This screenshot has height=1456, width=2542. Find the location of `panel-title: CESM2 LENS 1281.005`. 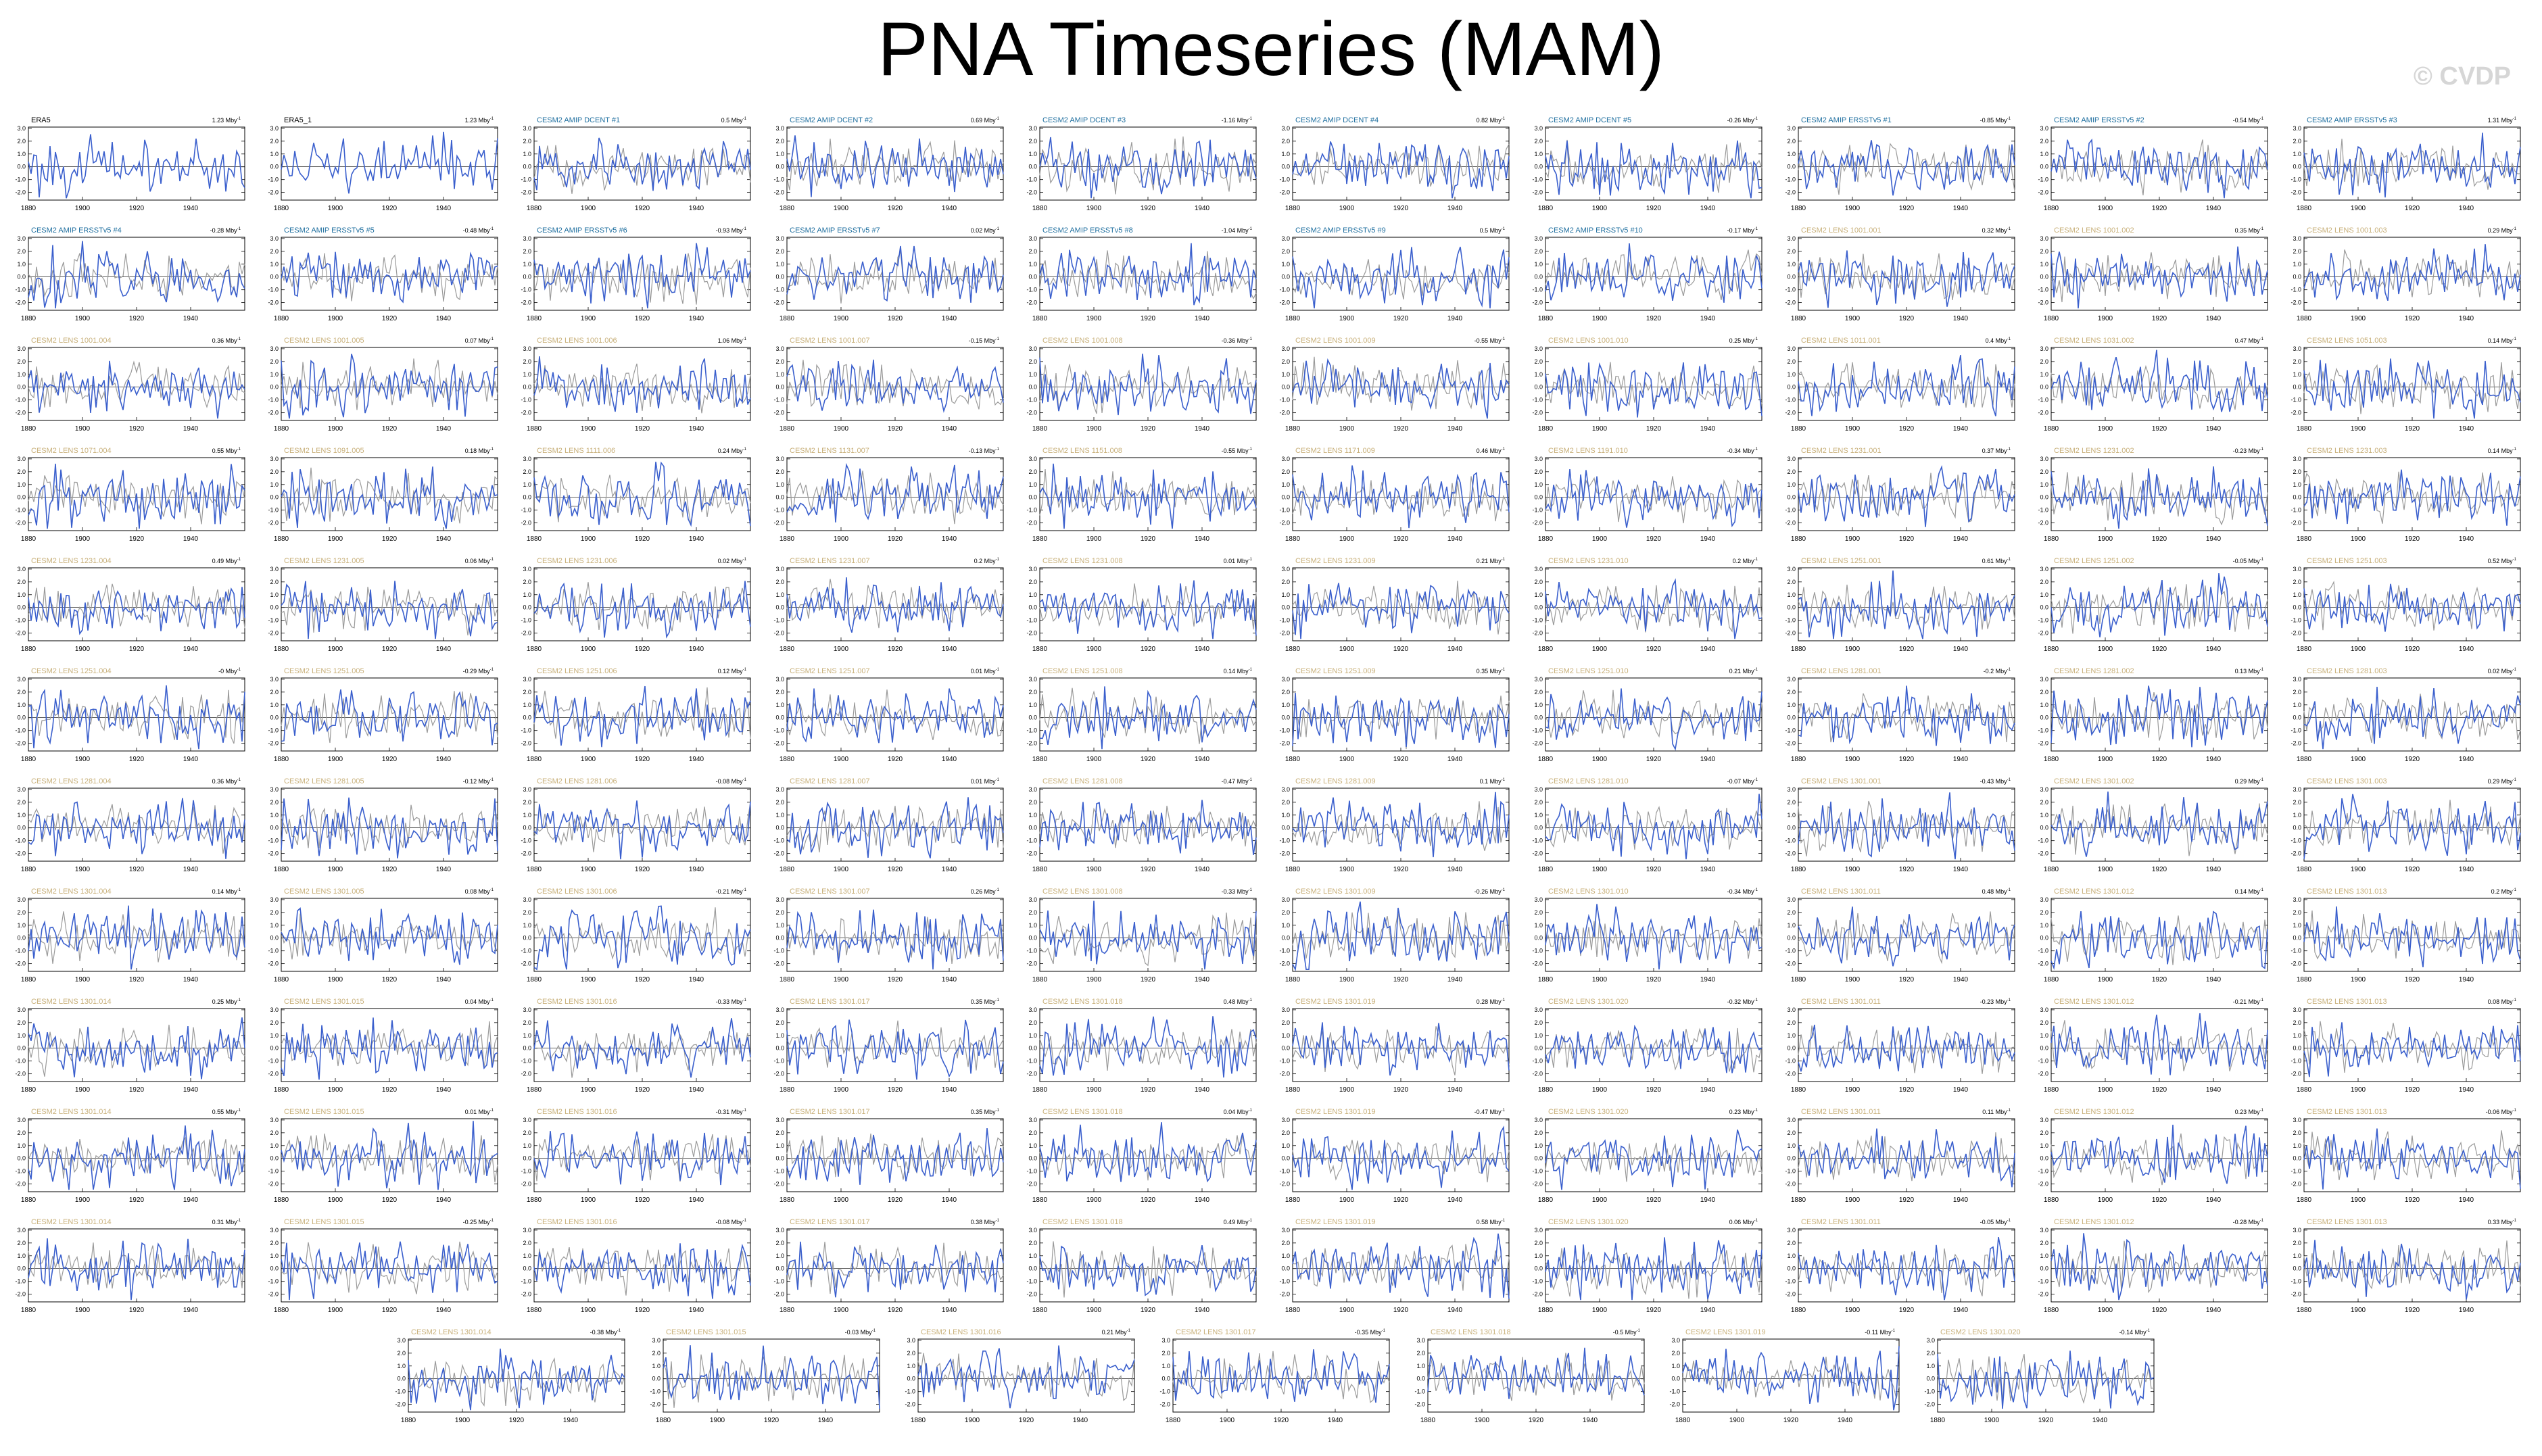

panel-title: CESM2 LENS 1281.005 is located at coordinates (324, 781).